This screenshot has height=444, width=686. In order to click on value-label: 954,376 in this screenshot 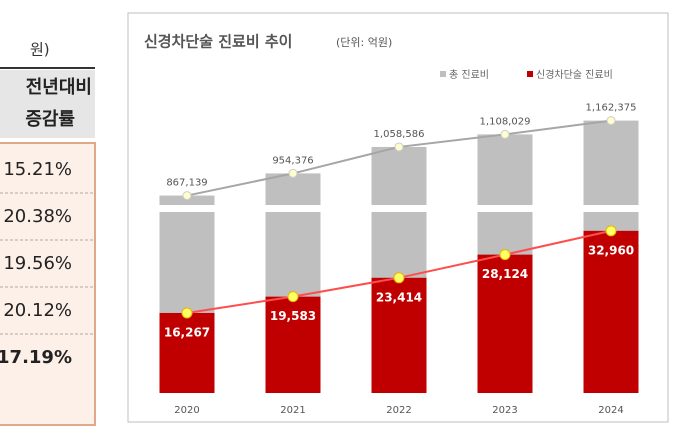, I will do `click(292, 160)`.